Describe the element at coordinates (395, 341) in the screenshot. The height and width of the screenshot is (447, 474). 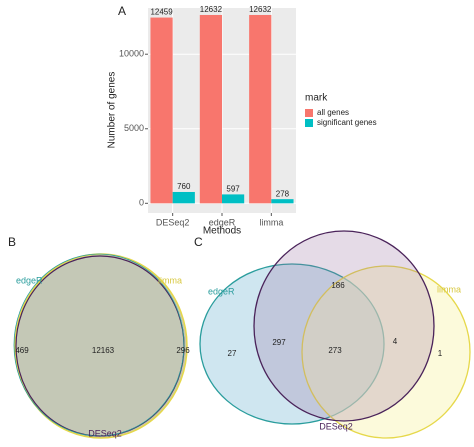
I see `region-count: 4` at that location.